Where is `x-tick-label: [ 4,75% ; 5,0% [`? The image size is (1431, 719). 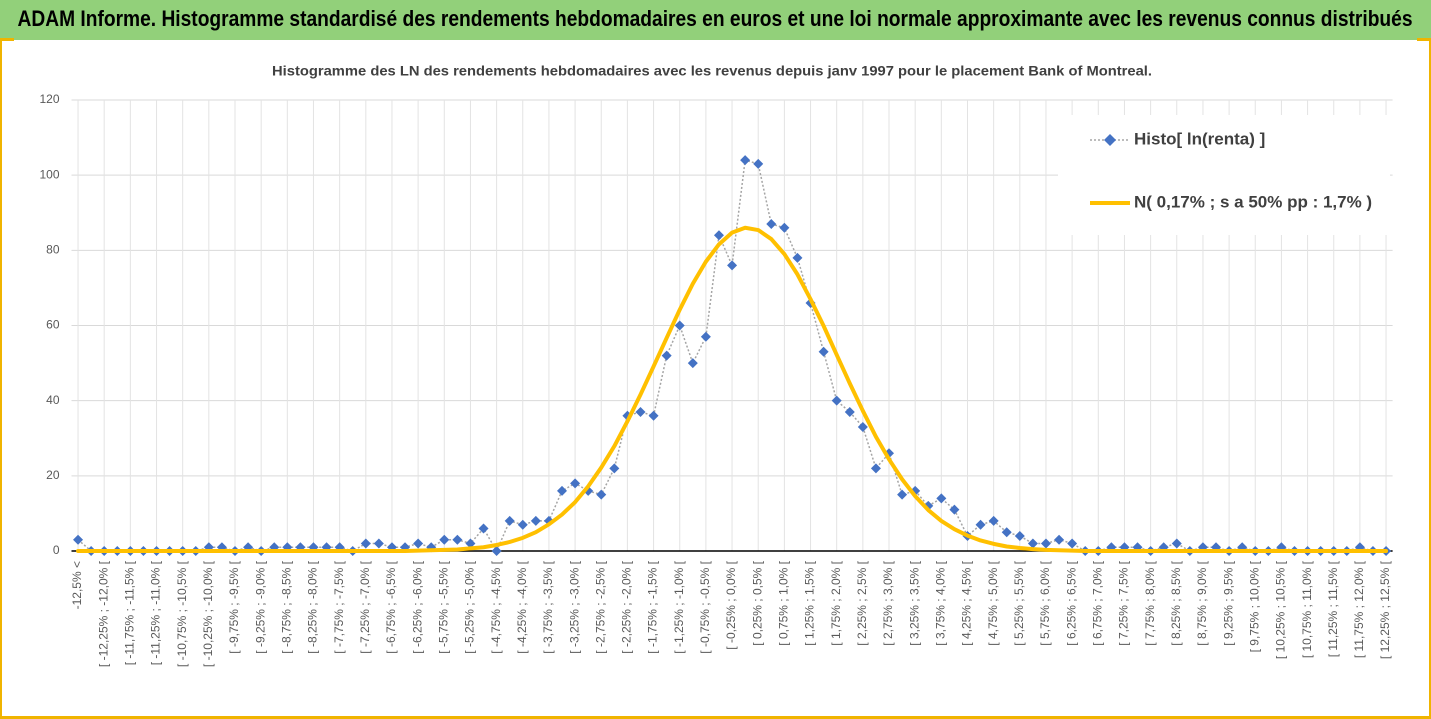
x-tick-label: [ 4,75% ; 5,0% [ is located at coordinates (993, 602).